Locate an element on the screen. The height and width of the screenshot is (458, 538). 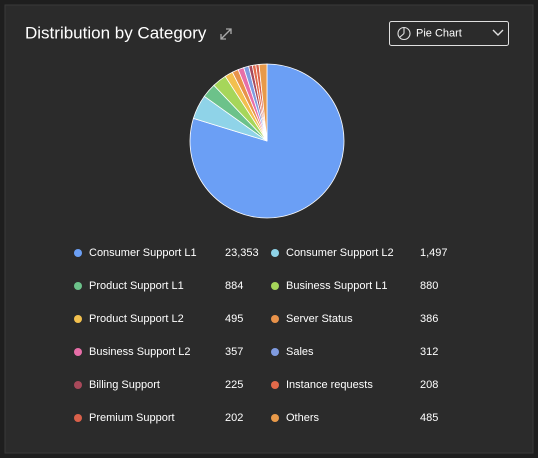
legend-value: 884 is located at coordinates (234, 286).